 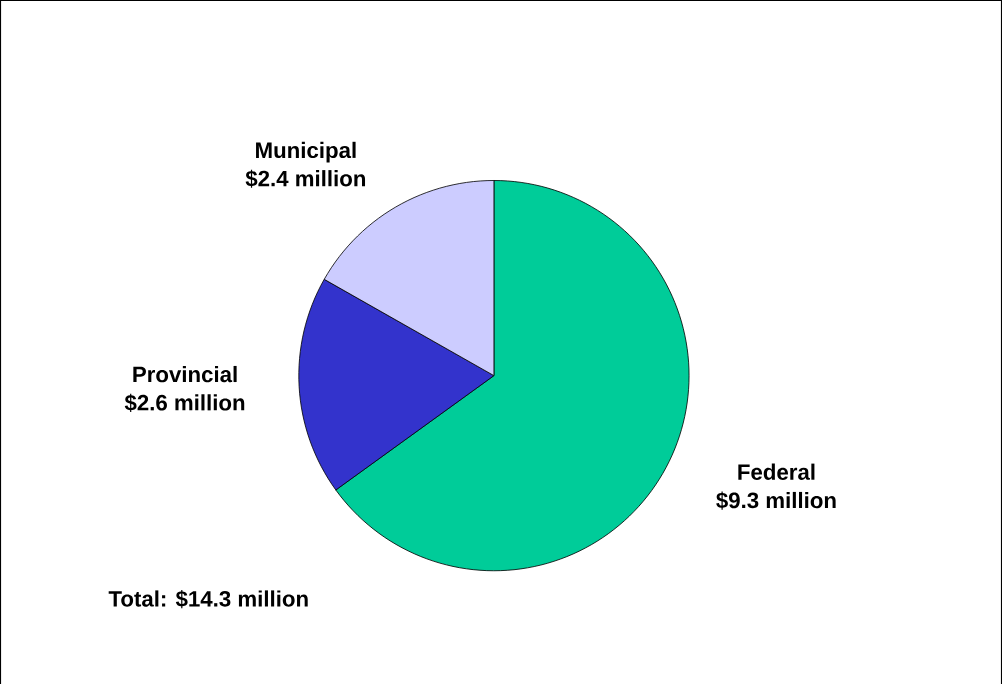 I want to click on slice-label: Municipal, so click(x=306, y=152).